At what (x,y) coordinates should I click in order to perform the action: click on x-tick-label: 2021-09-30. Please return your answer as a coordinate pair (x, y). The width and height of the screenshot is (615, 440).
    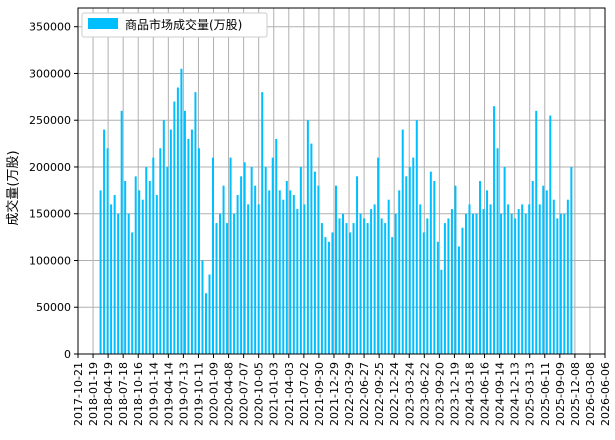
    Looking at the image, I should click on (319, 394).